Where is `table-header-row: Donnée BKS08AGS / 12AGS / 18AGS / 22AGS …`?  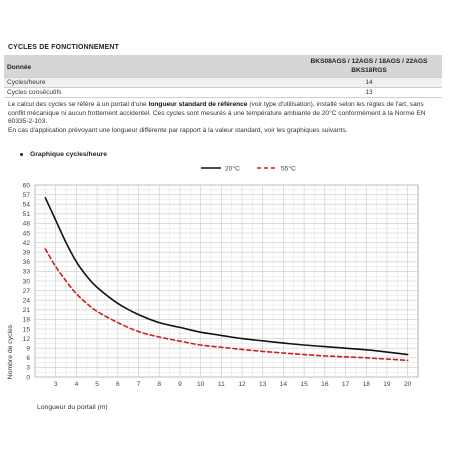
table-header-row: Donnée BKS08AGS / 12AGS / 18AGS / 22AGS … is located at coordinates (223, 66).